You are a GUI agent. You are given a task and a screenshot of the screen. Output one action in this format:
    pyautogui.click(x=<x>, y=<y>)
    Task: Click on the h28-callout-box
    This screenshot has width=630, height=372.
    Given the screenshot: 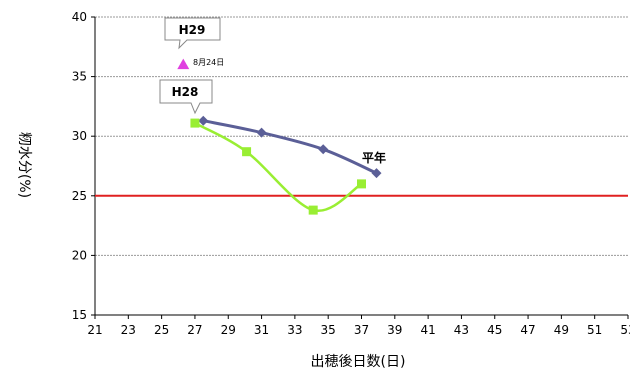 What is the action you would take?
    pyautogui.click(x=186, y=97)
    